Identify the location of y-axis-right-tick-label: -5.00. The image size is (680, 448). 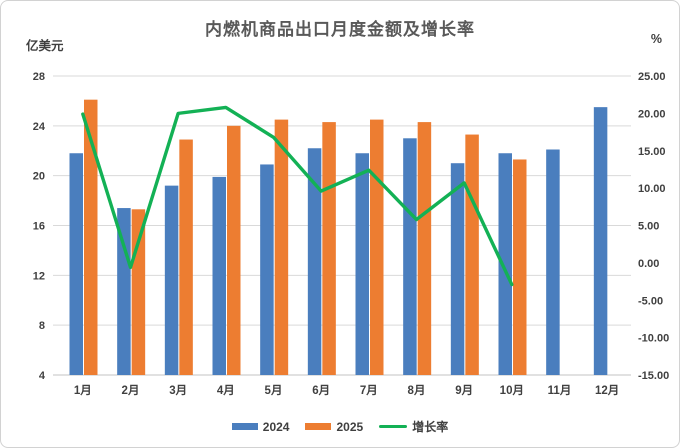
(650, 301).